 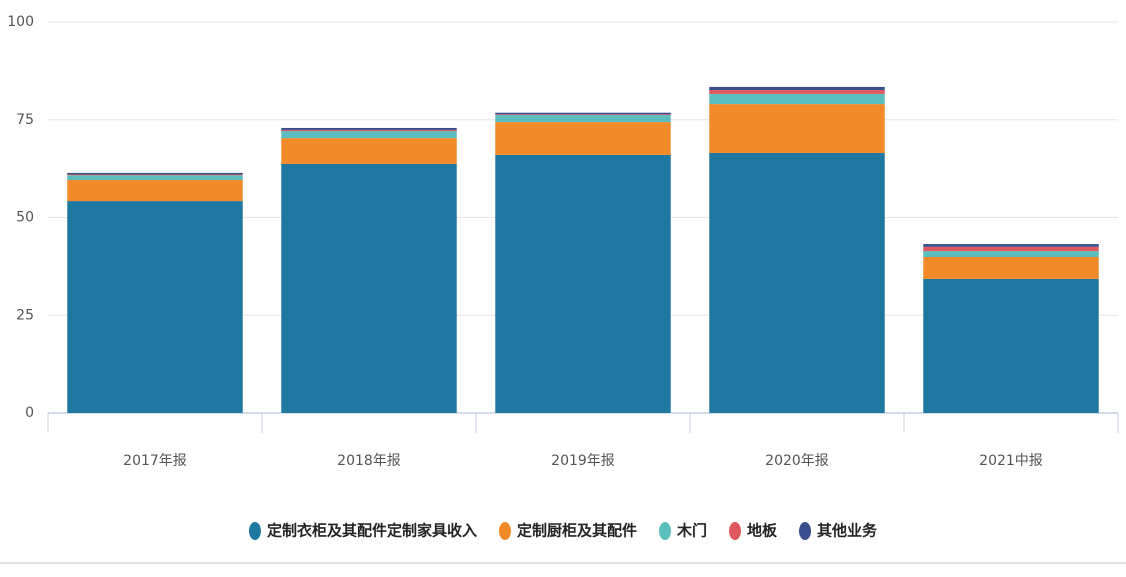 I want to click on legend-label: 定制衣柜及其配件定制家具收入, so click(x=372, y=531).